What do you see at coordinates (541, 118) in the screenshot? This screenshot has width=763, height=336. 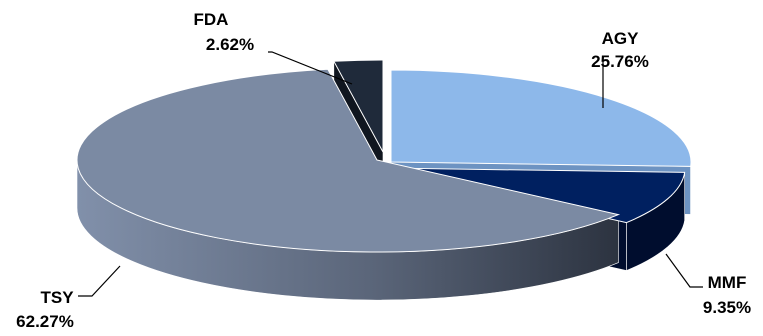 I see `pie-slice-agy` at bounding box center [541, 118].